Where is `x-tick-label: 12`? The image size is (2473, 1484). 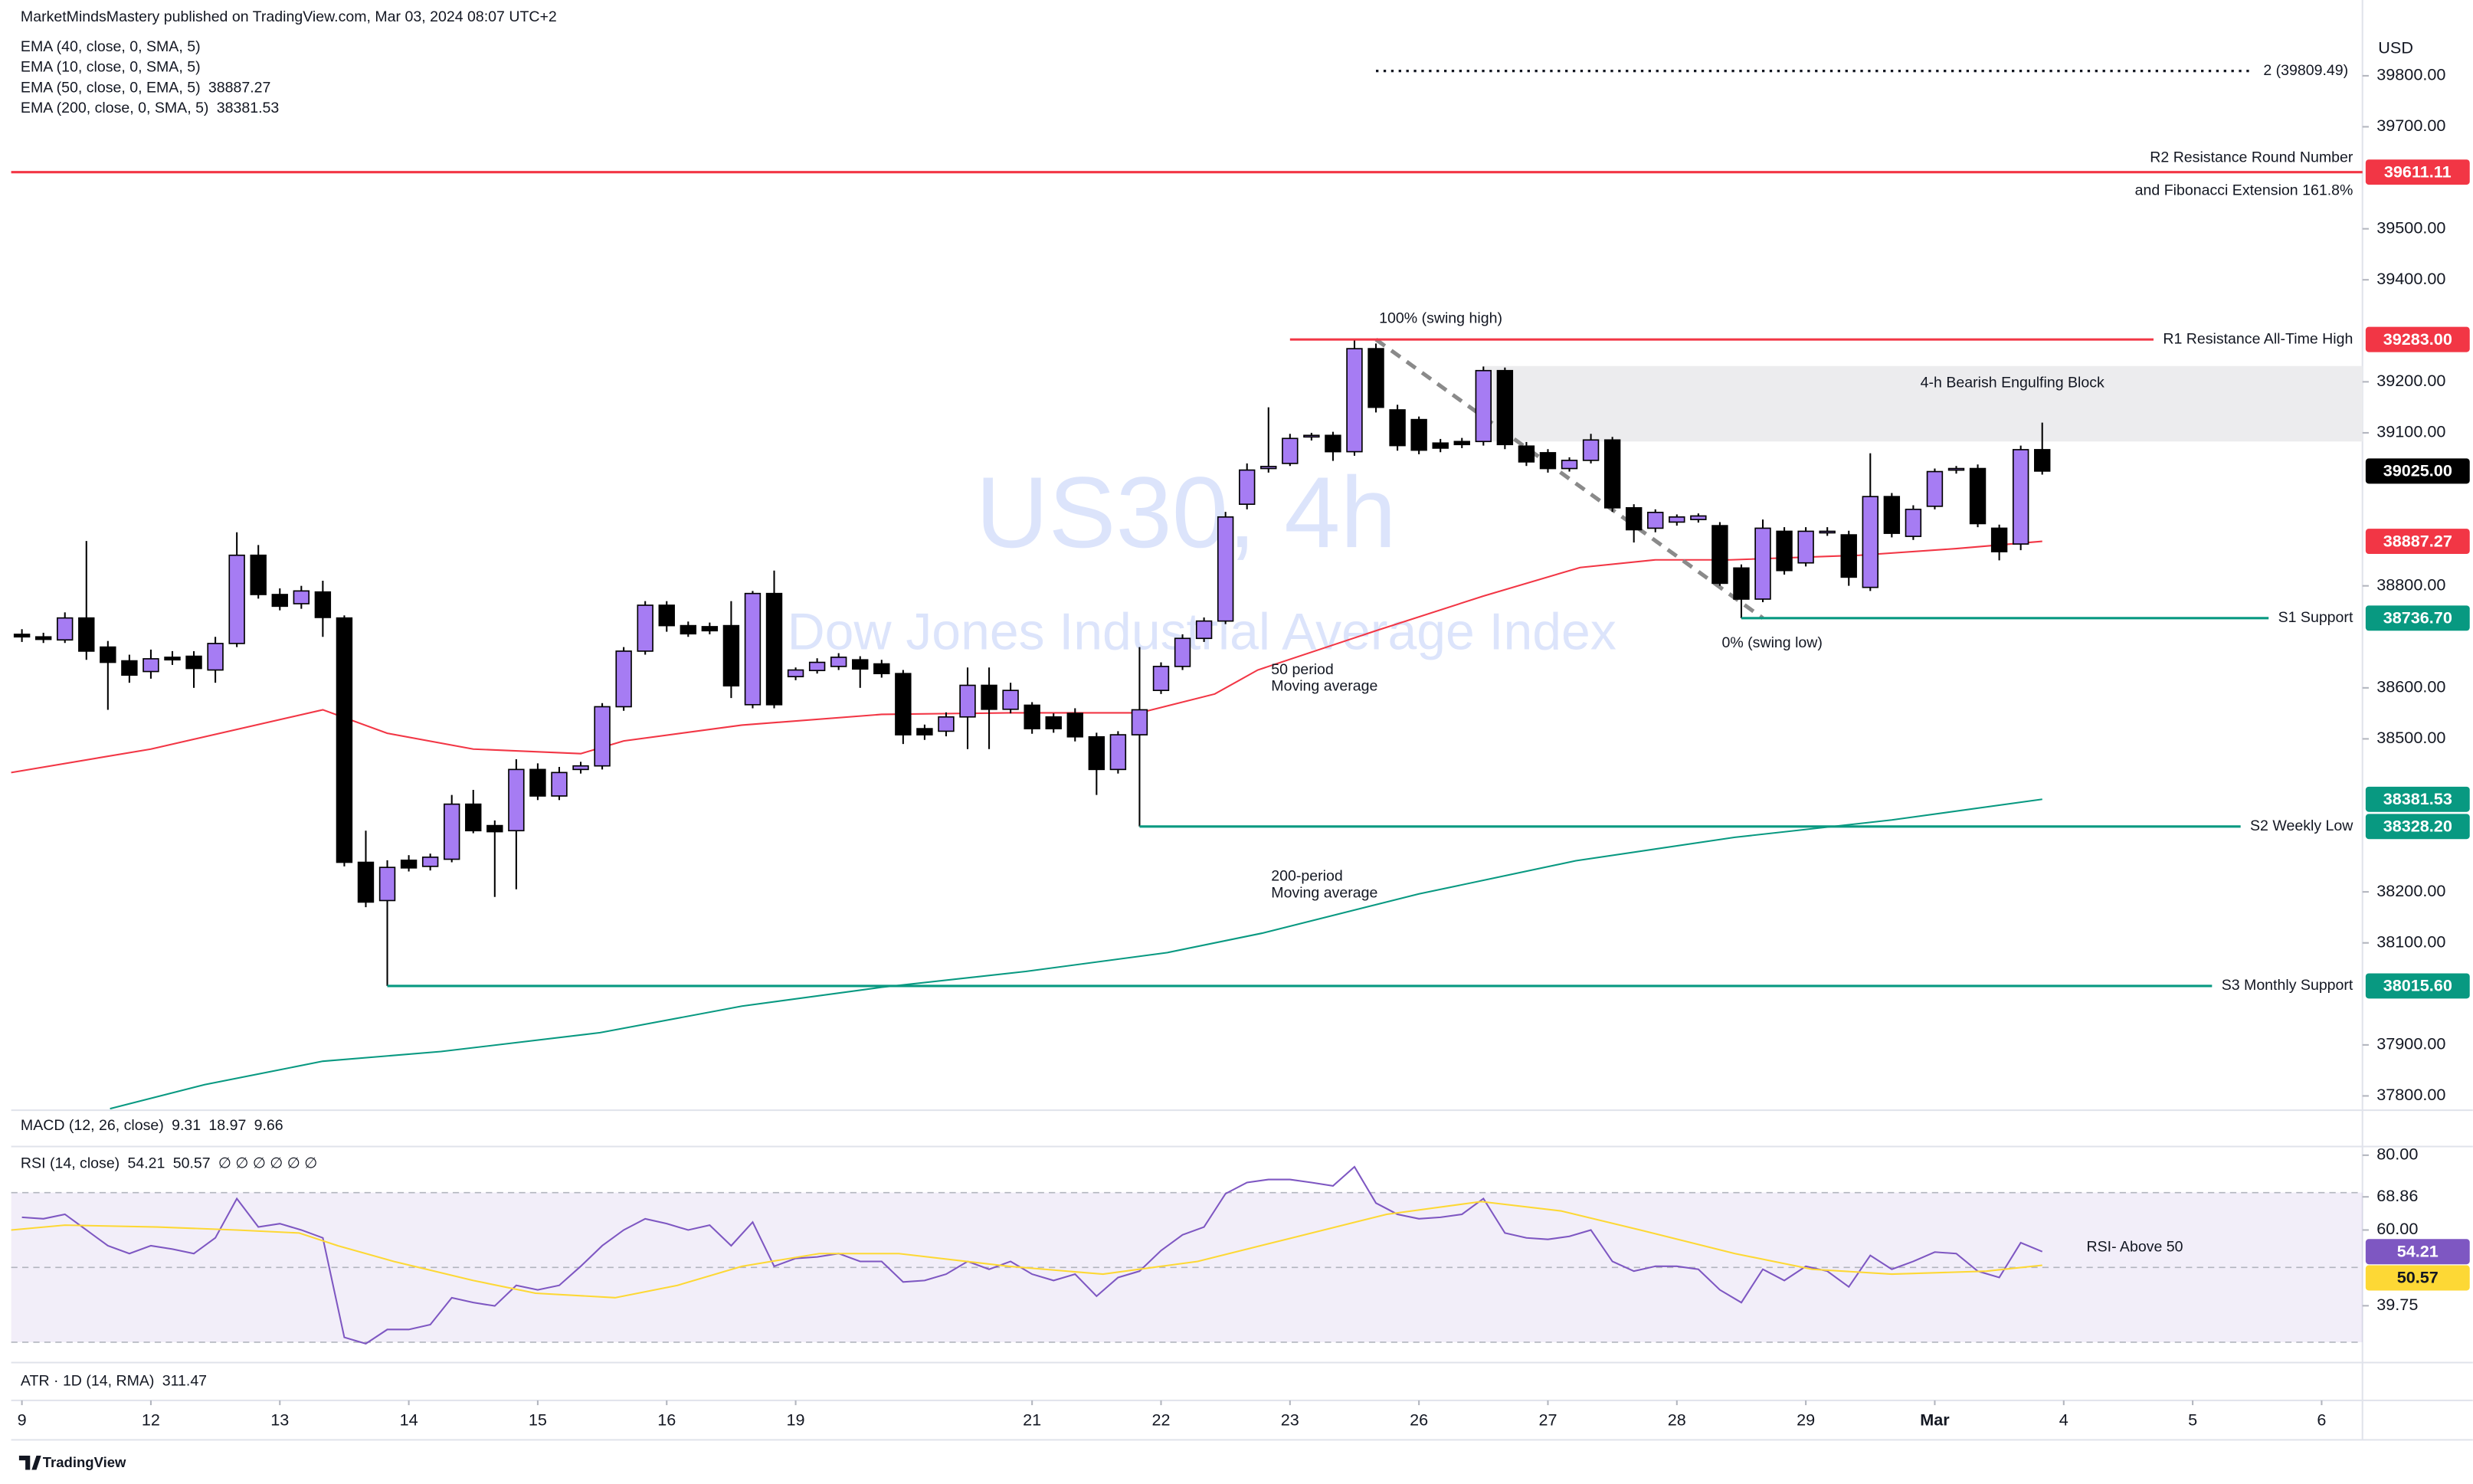
x-tick-label: 12 is located at coordinates (151, 1419).